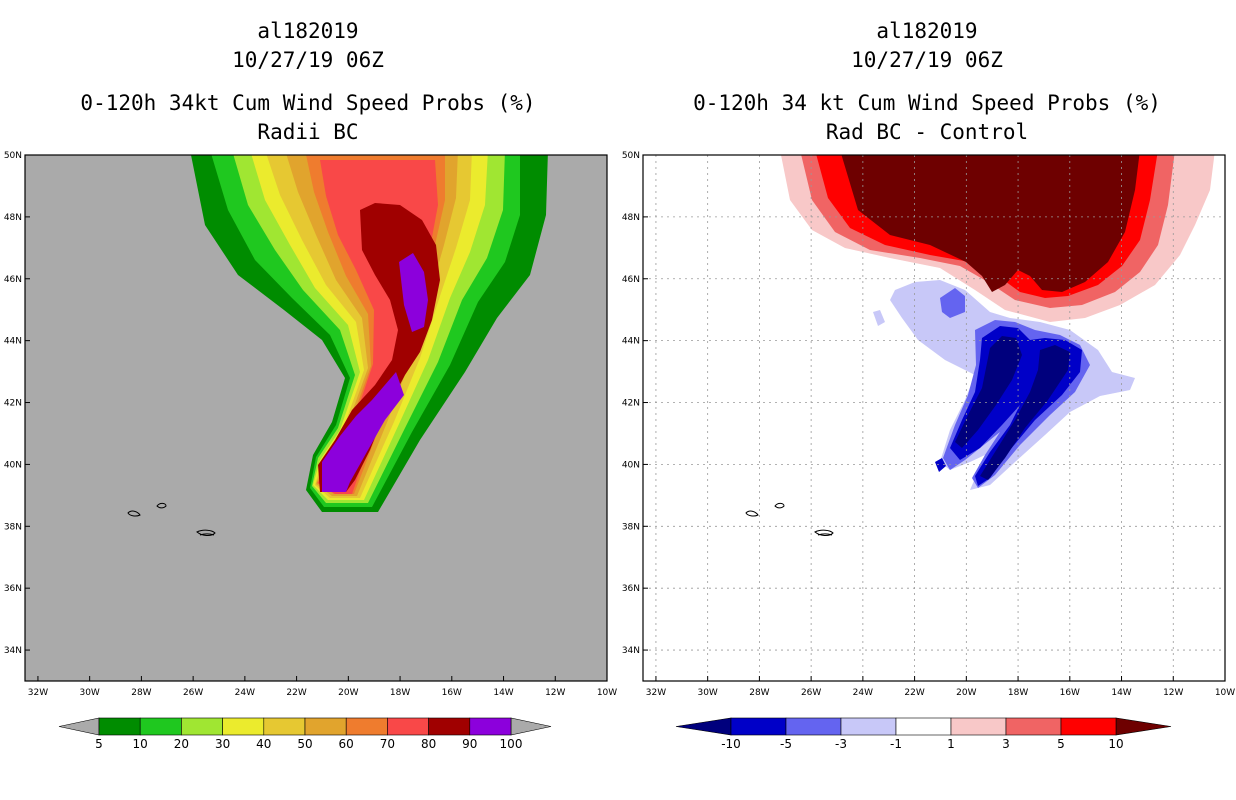 This screenshot has height=800, width=1236. I want to click on left-island-3b, so click(207, 534).